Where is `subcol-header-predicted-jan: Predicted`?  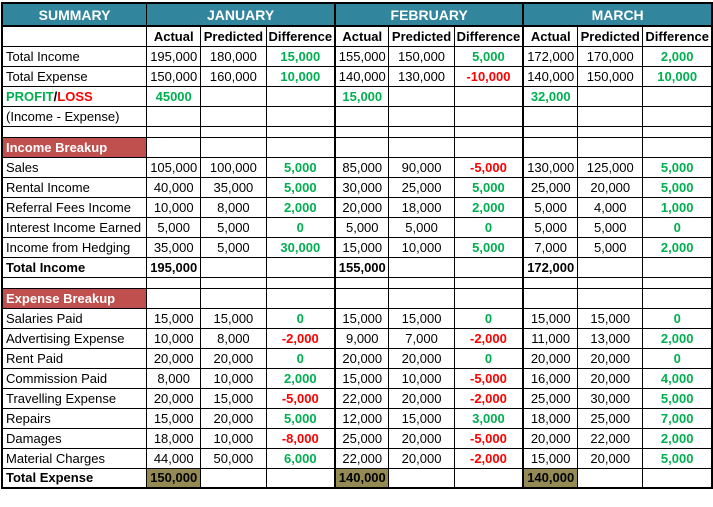 subcol-header-predicted-jan: Predicted is located at coordinates (233, 36).